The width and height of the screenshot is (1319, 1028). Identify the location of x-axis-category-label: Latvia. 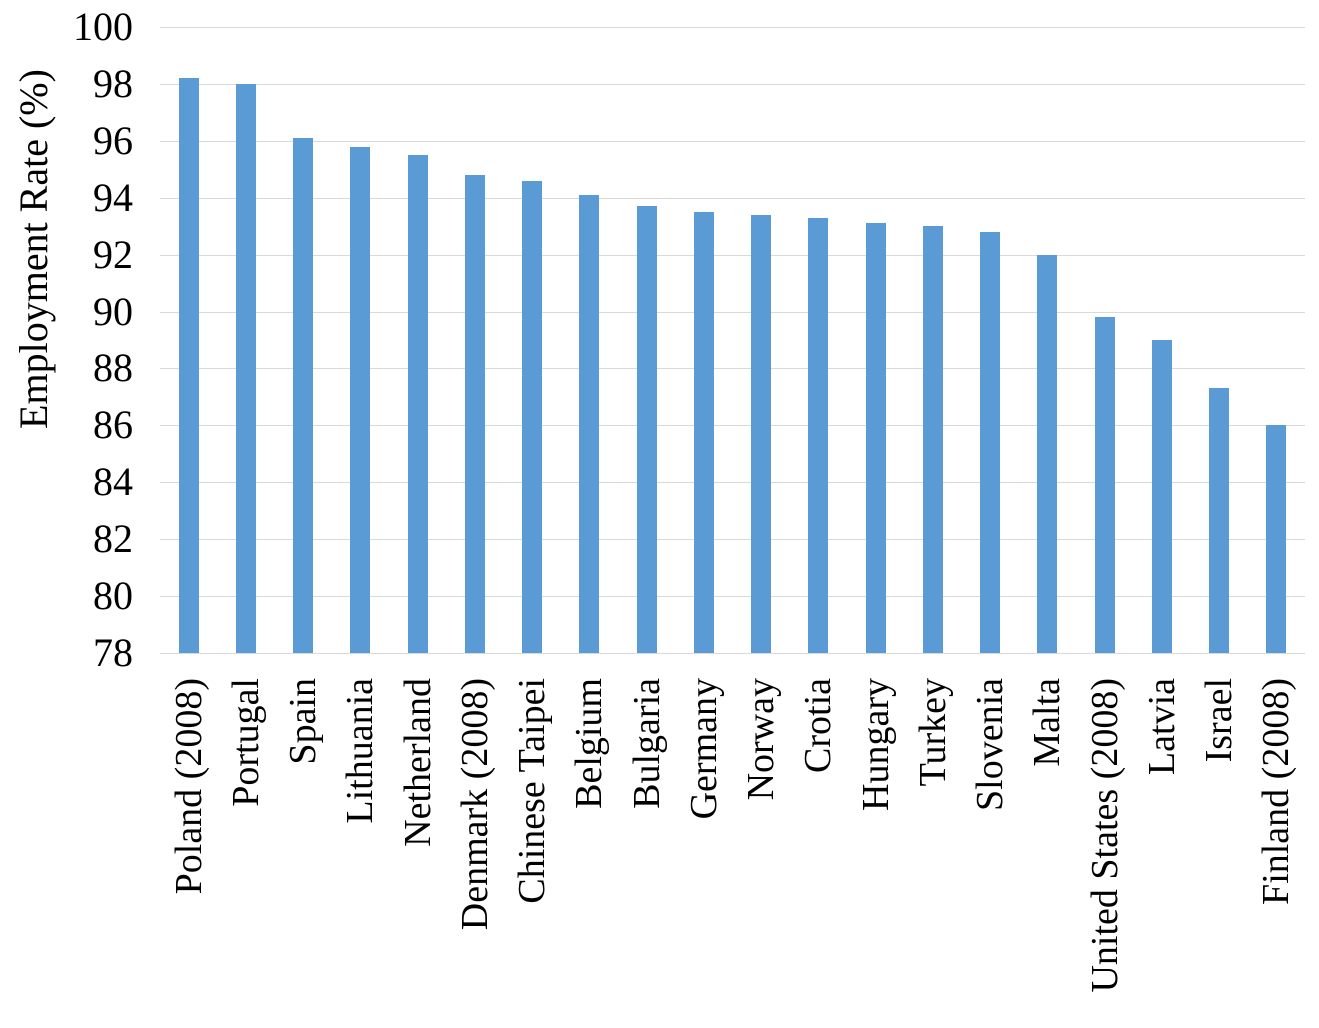
(1161, 727).